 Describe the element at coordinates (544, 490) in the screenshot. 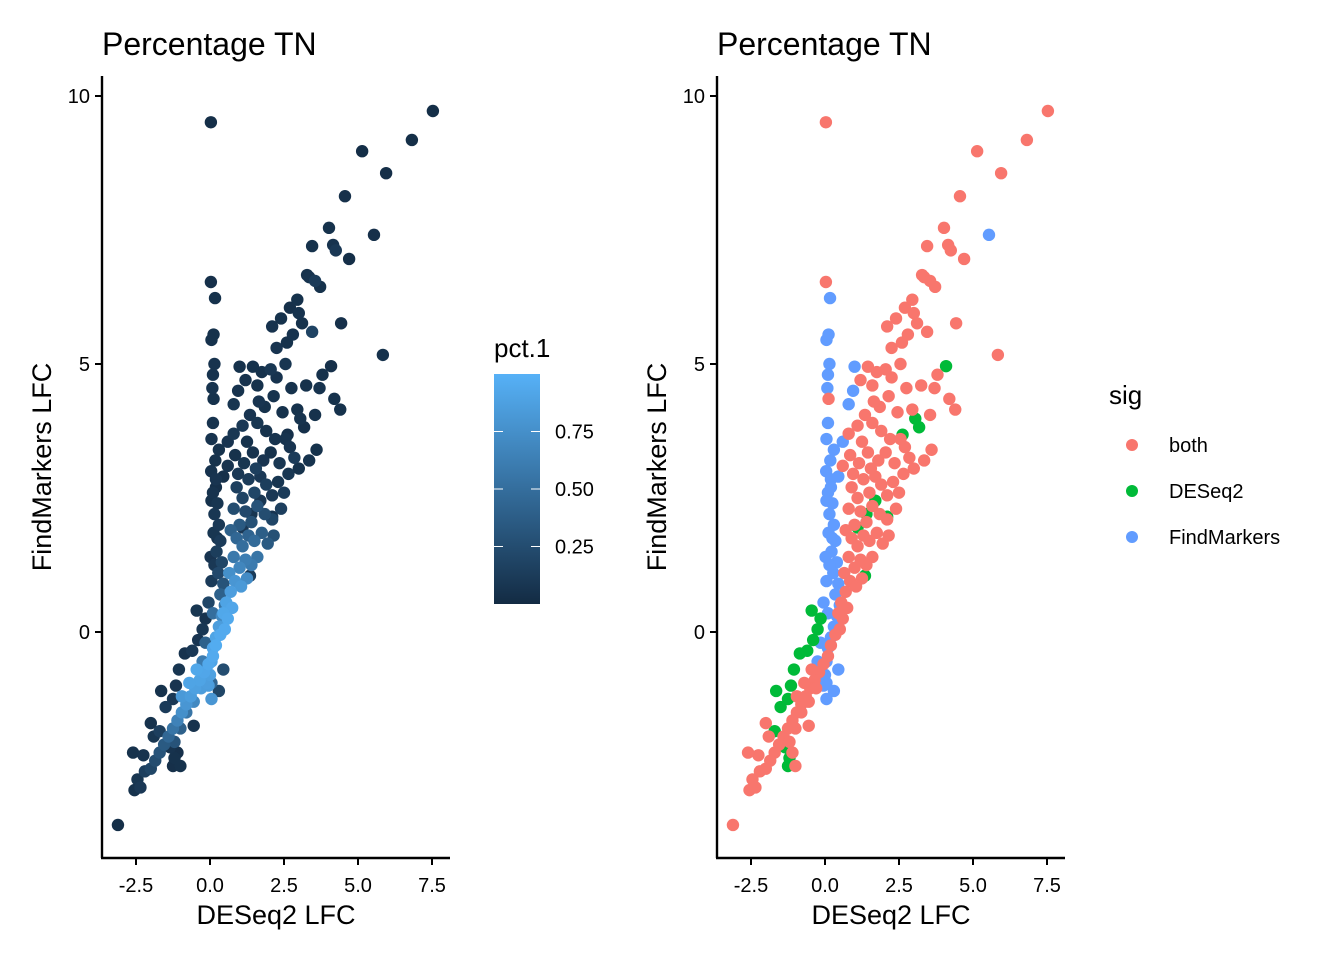

I see `colorbar-ticks: 0.25 0.50 0.75` at that location.